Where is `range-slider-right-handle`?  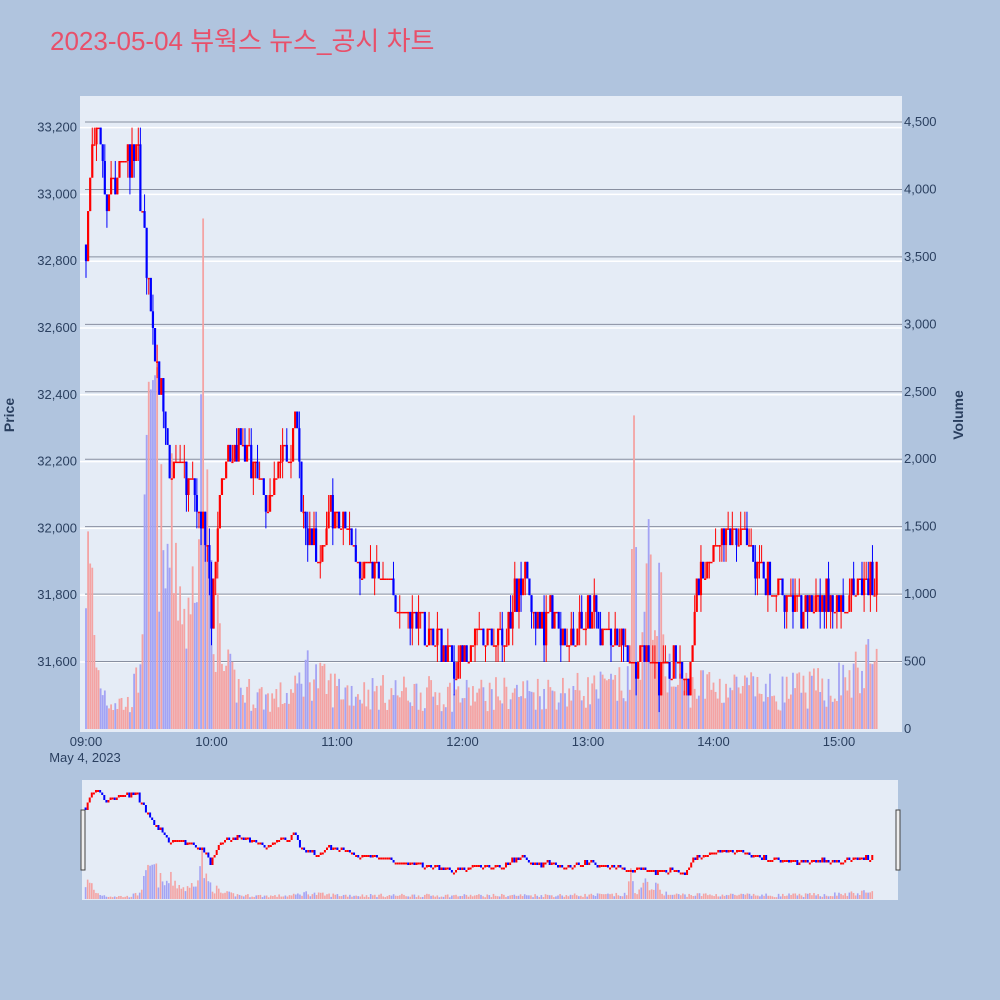
range-slider-right-handle is located at coordinates (898, 840).